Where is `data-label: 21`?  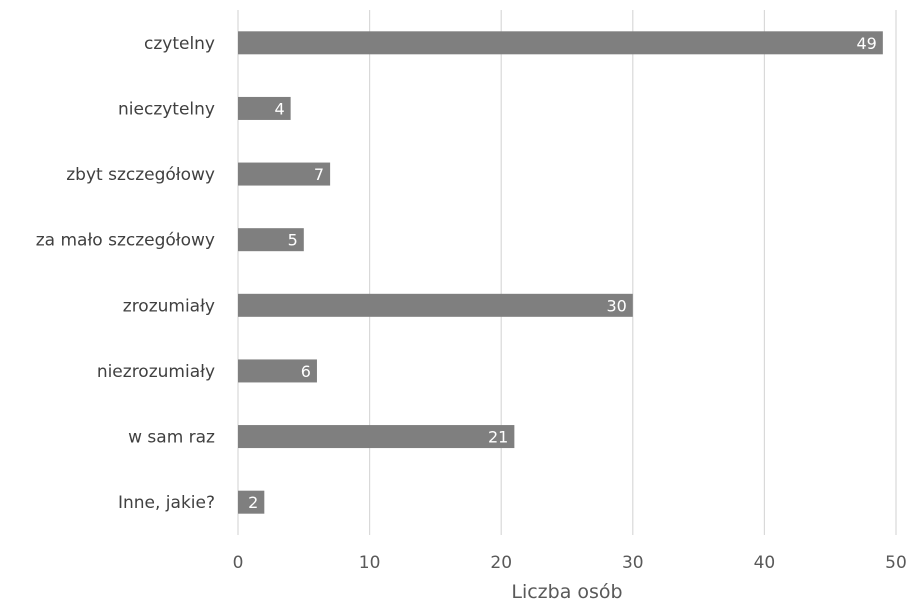
data-label: 21 is located at coordinates (498, 437).